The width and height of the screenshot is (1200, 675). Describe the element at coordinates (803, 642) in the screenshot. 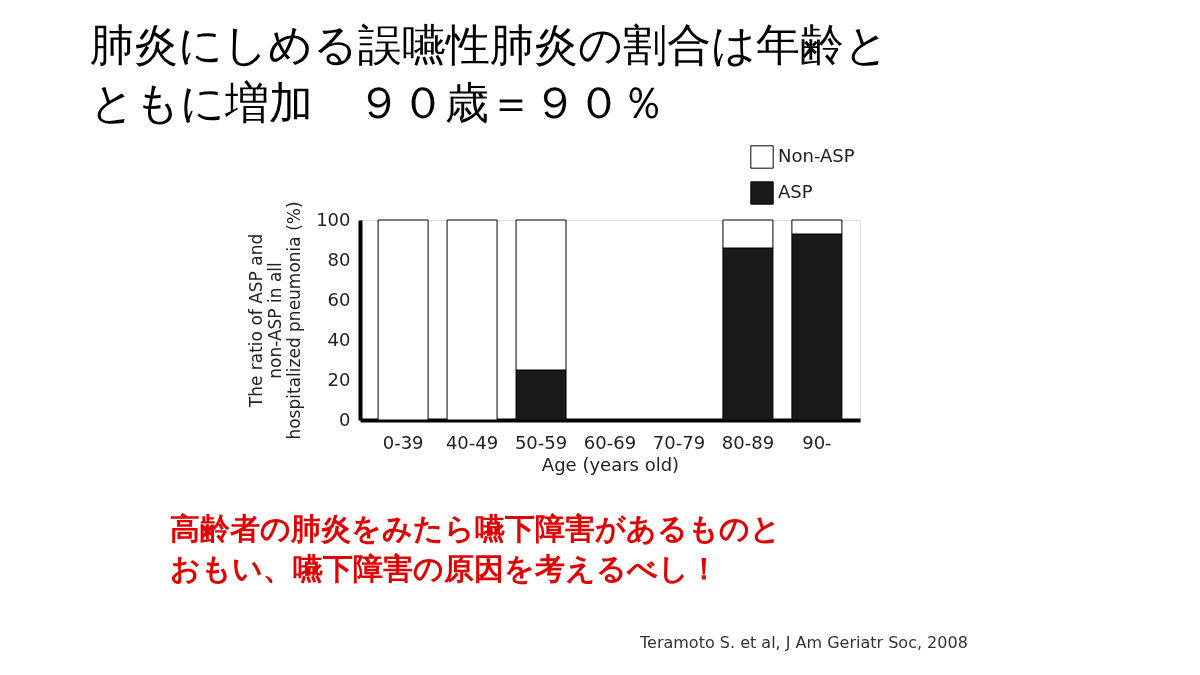

I see `text: Teramoto S. et al, J Am Geriatr Soc, 2008` at that location.